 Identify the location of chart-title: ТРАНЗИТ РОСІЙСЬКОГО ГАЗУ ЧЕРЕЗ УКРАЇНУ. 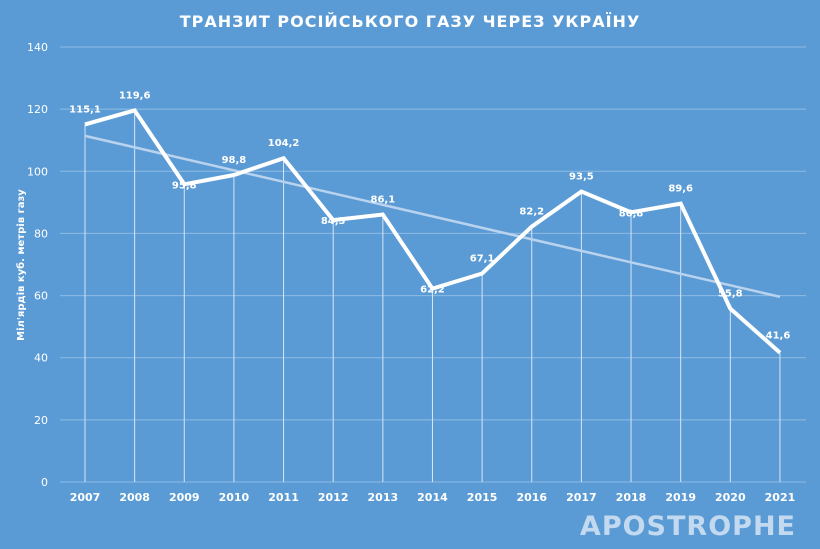
(410, 21).